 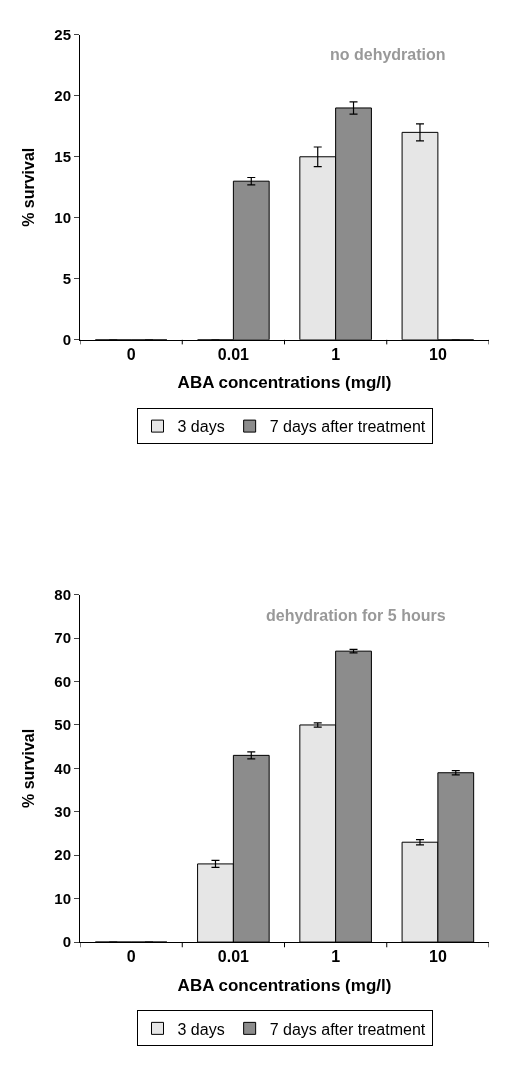 What do you see at coordinates (62, 812) in the screenshot?
I see `y-tick-label: 30` at bounding box center [62, 812].